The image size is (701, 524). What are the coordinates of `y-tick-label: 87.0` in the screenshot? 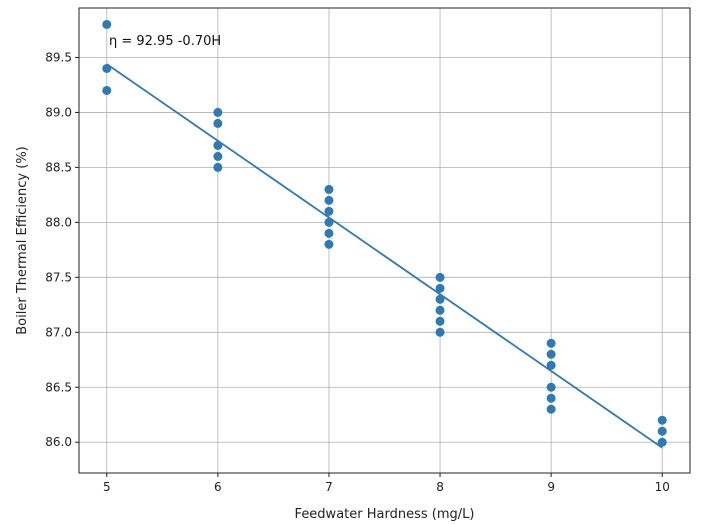 It's located at (58, 332).